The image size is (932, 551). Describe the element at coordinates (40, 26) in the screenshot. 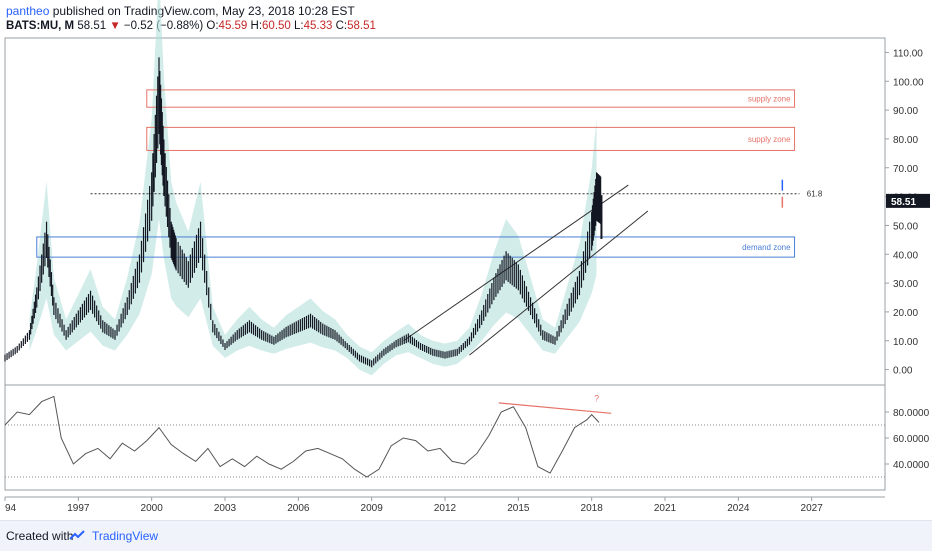

I see `symbol-label: BATS:MU, M` at that location.